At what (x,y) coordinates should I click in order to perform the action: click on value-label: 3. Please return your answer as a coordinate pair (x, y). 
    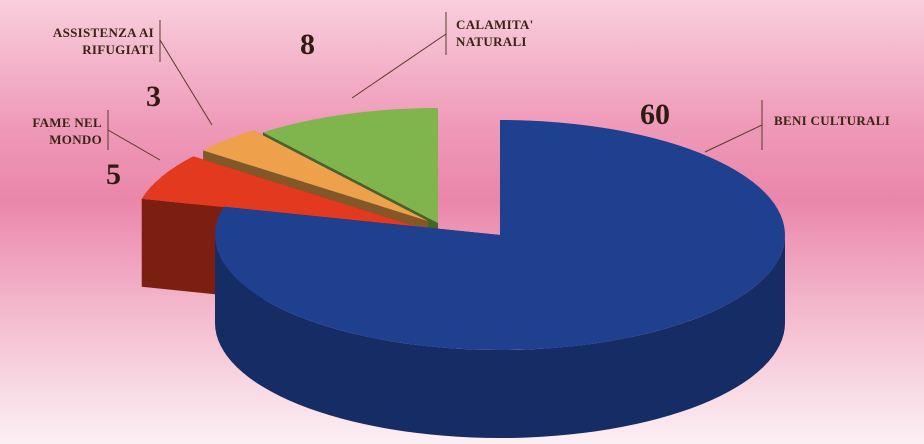
    Looking at the image, I should click on (153, 96).